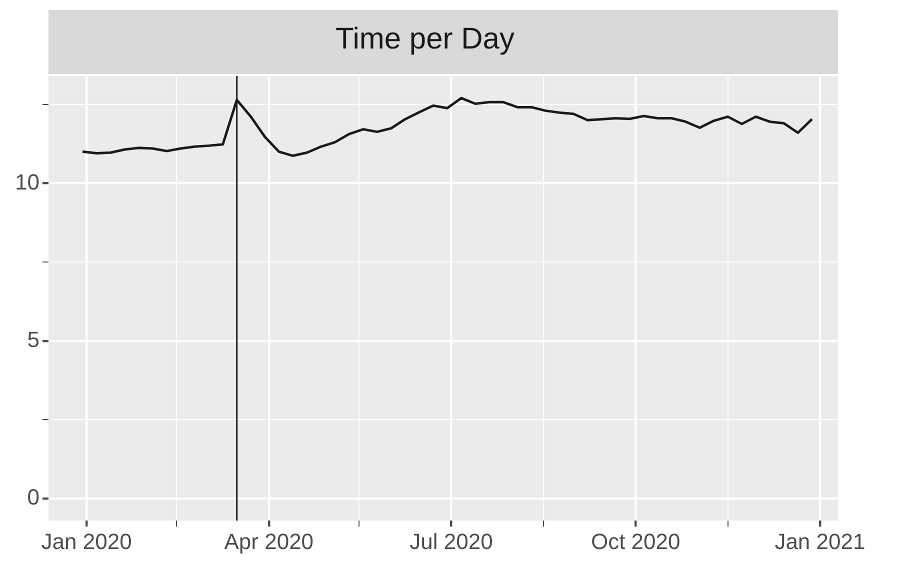 The width and height of the screenshot is (899, 575). I want to click on y-tick-label: 10, so click(27, 181).